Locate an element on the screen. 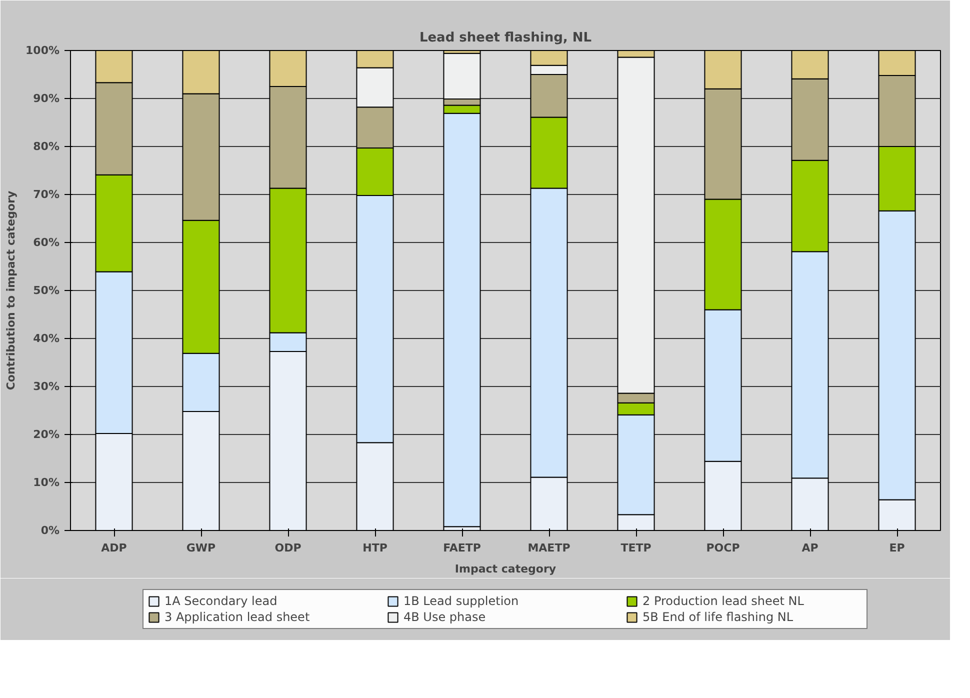 This screenshot has height=698, width=970. x-tick-label: GWP is located at coordinates (201, 548).